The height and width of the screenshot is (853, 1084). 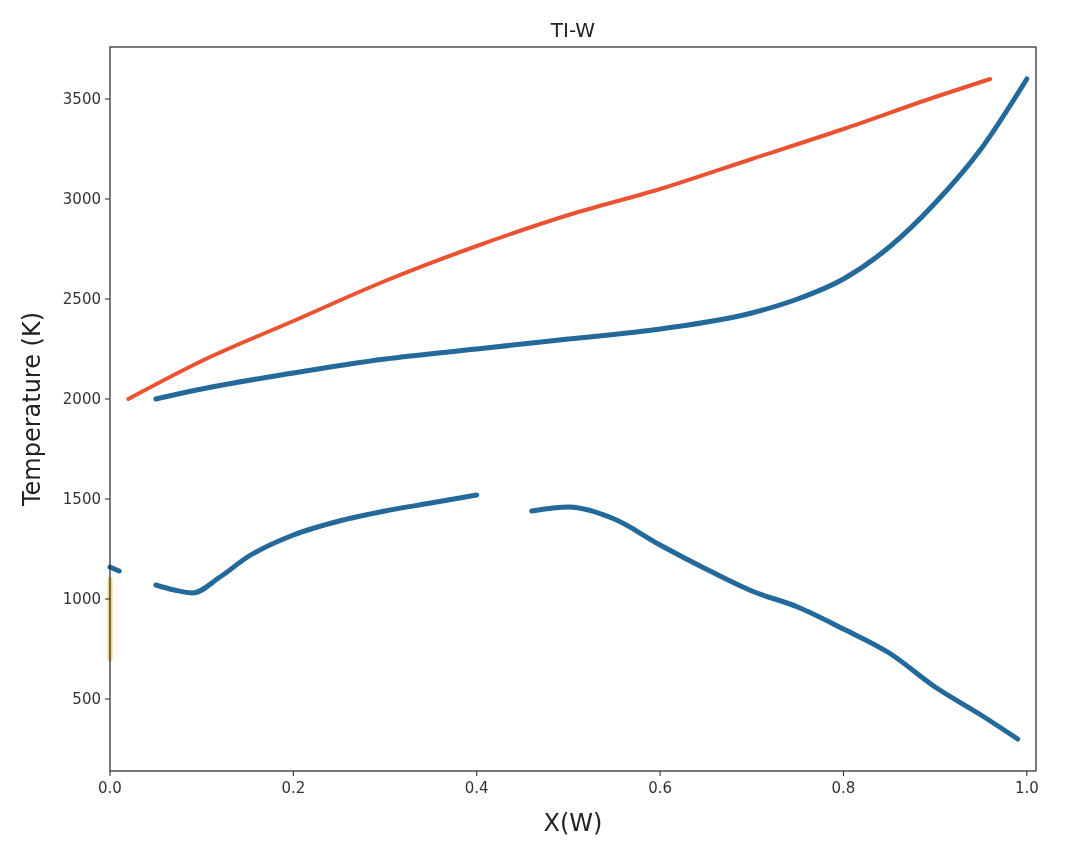 What do you see at coordinates (81, 299) in the screenshot?
I see `y-tick-label: 2500` at bounding box center [81, 299].